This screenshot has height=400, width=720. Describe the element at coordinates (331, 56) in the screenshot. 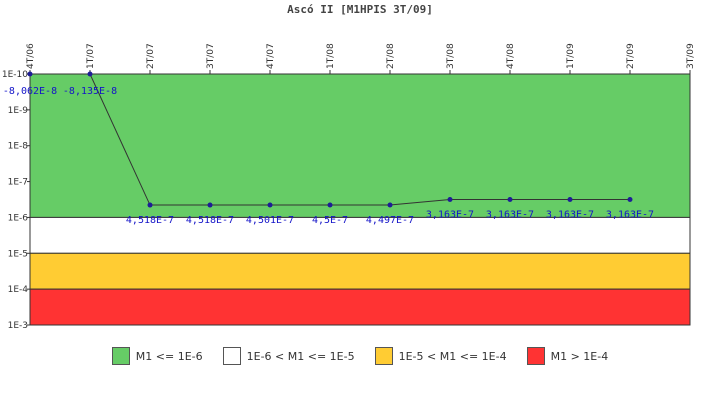

I see `x-tick-label-5: 1T/08` at that location.